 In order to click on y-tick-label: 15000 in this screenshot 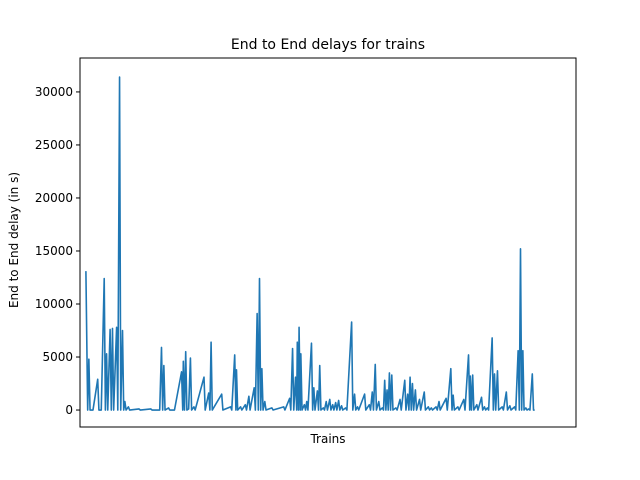, I will do `click(54, 251)`.